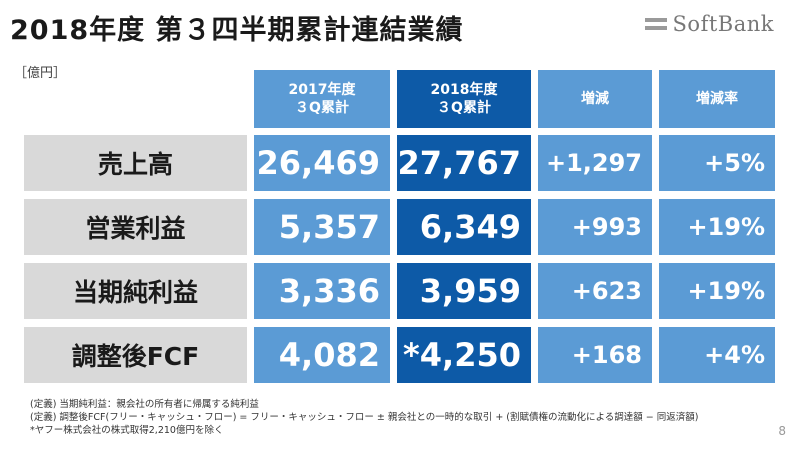 This screenshot has width=800, height=450. I want to click on page-title: 2018年度 第３四半期累計連結業績, so click(237, 30).